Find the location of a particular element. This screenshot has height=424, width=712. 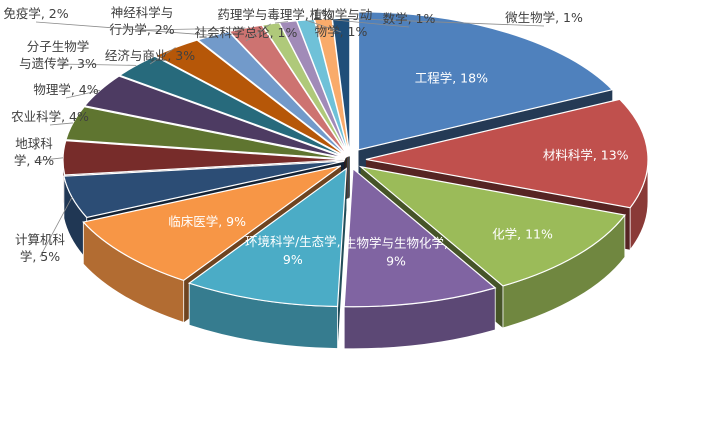

slice-3-top is located at coordinates (492, 226).